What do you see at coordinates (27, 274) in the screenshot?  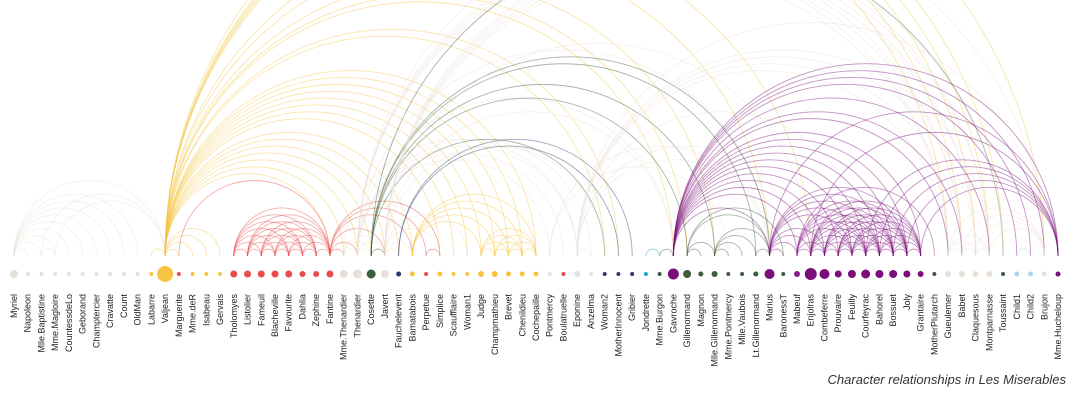 I see `node-Napoleon` at bounding box center [27, 274].